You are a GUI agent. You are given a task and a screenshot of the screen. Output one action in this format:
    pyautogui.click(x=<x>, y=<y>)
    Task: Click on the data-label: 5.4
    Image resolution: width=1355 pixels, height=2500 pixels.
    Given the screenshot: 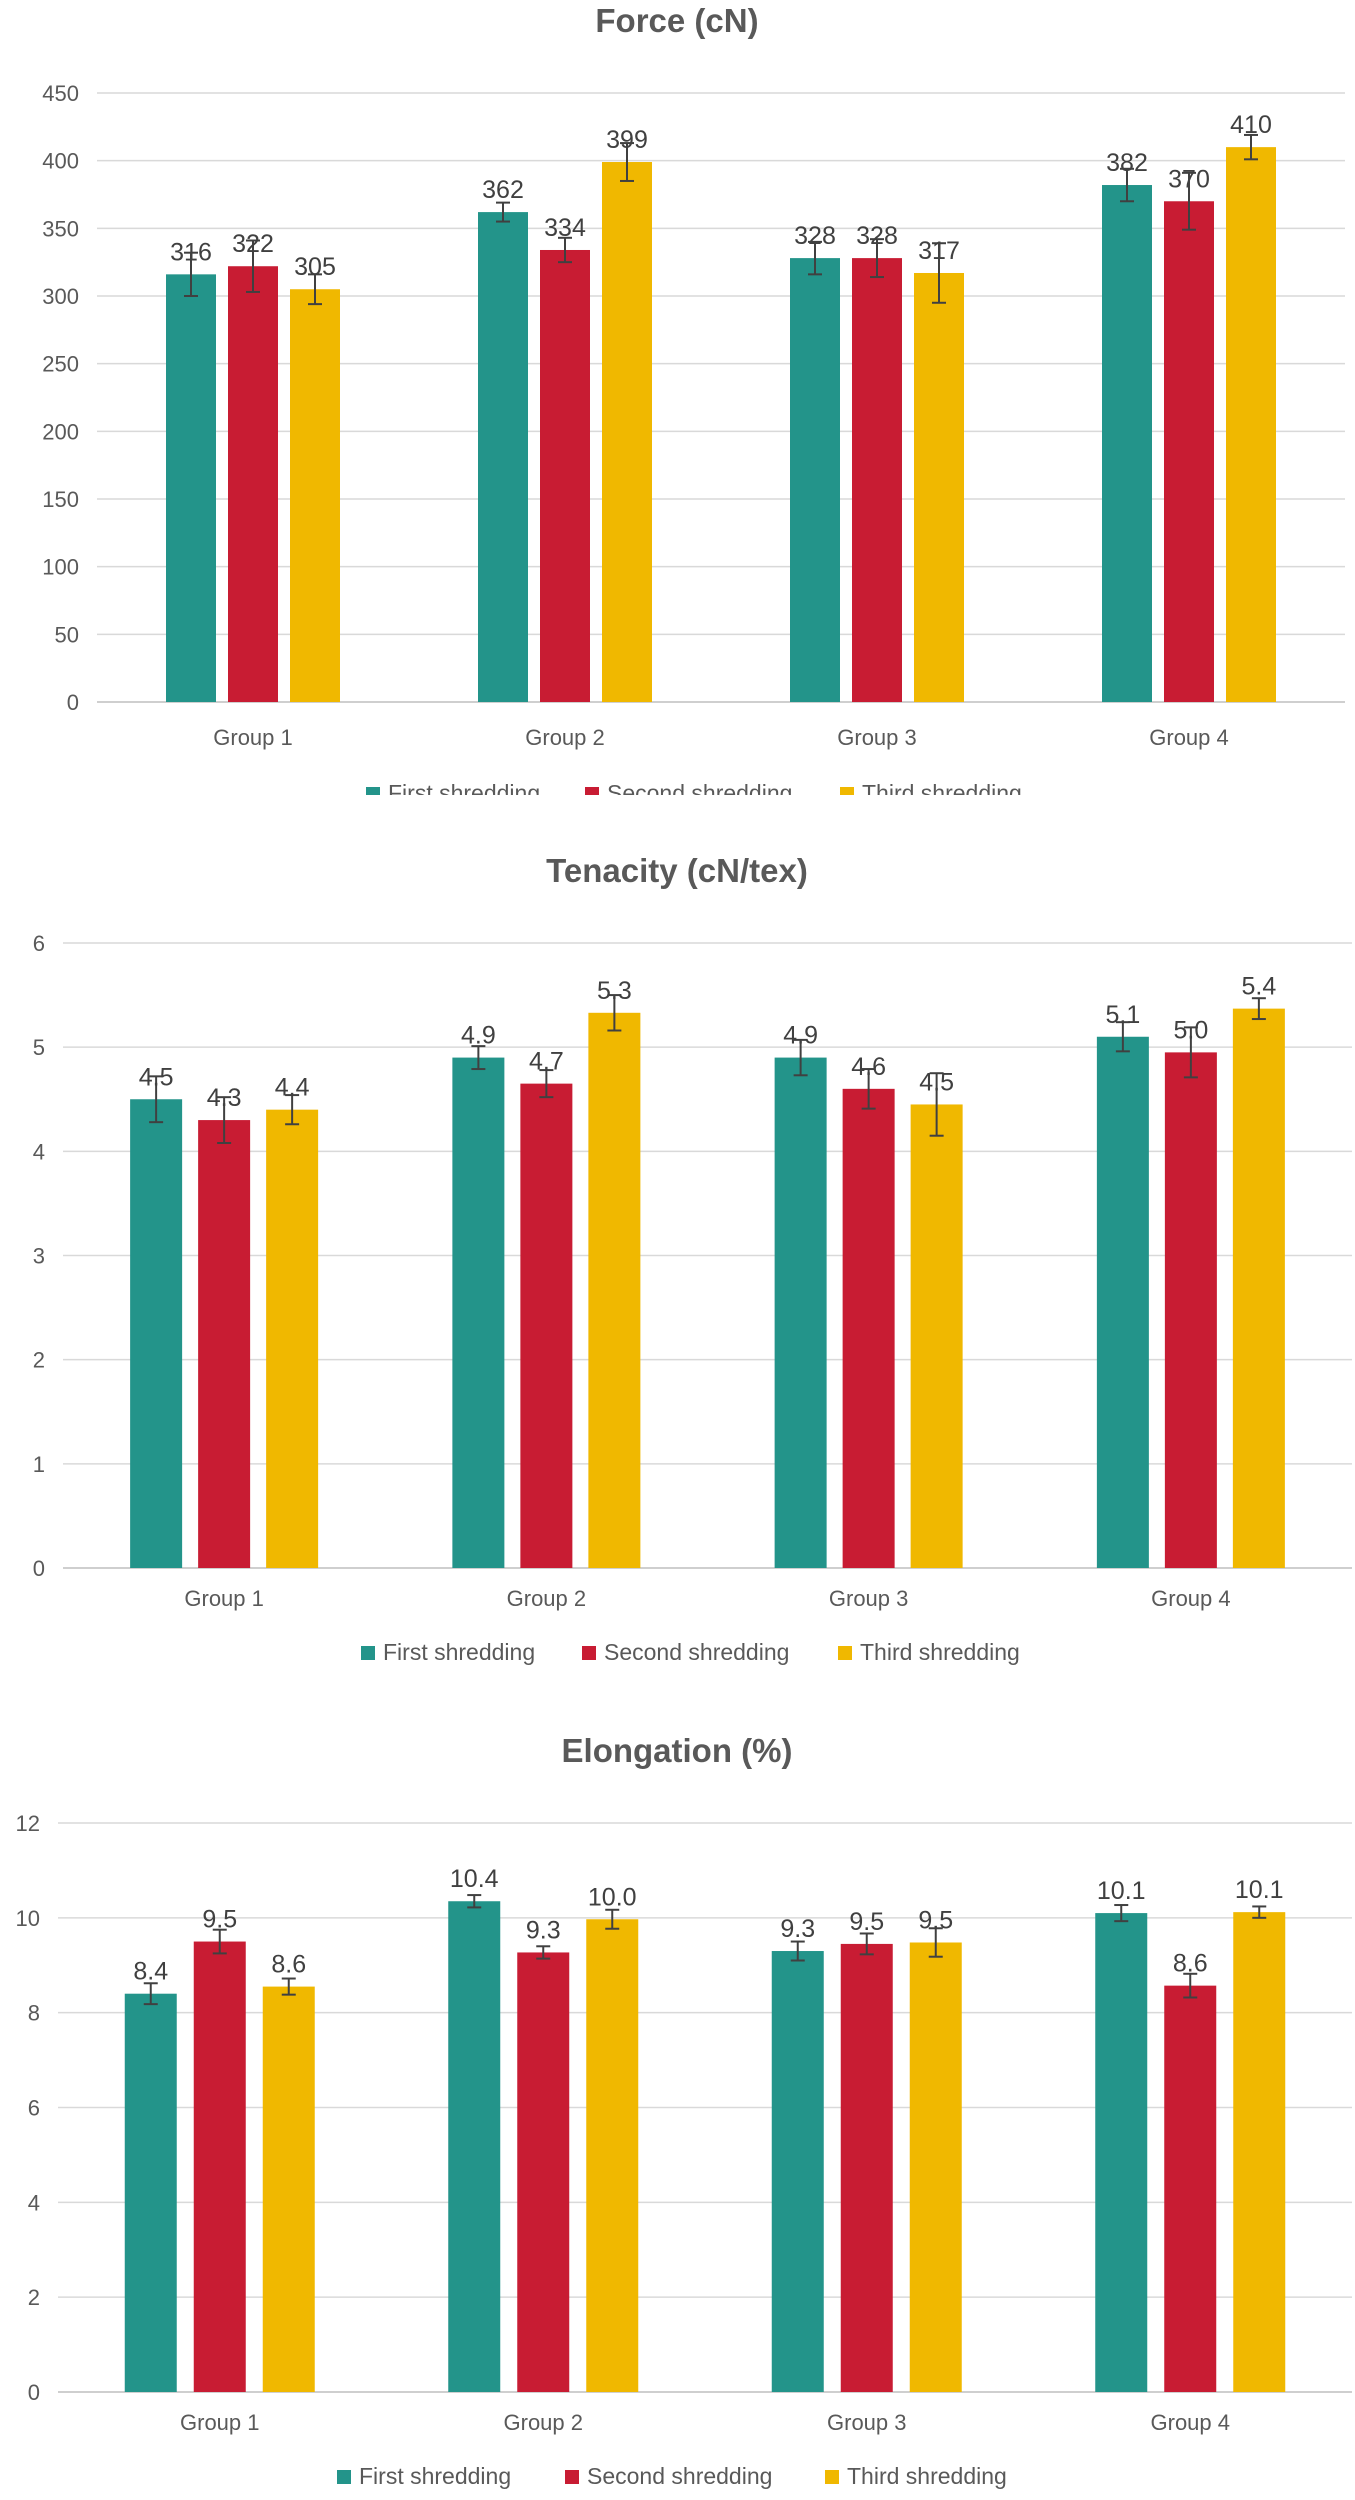 What is the action you would take?
    pyautogui.click(x=1258, y=987)
    